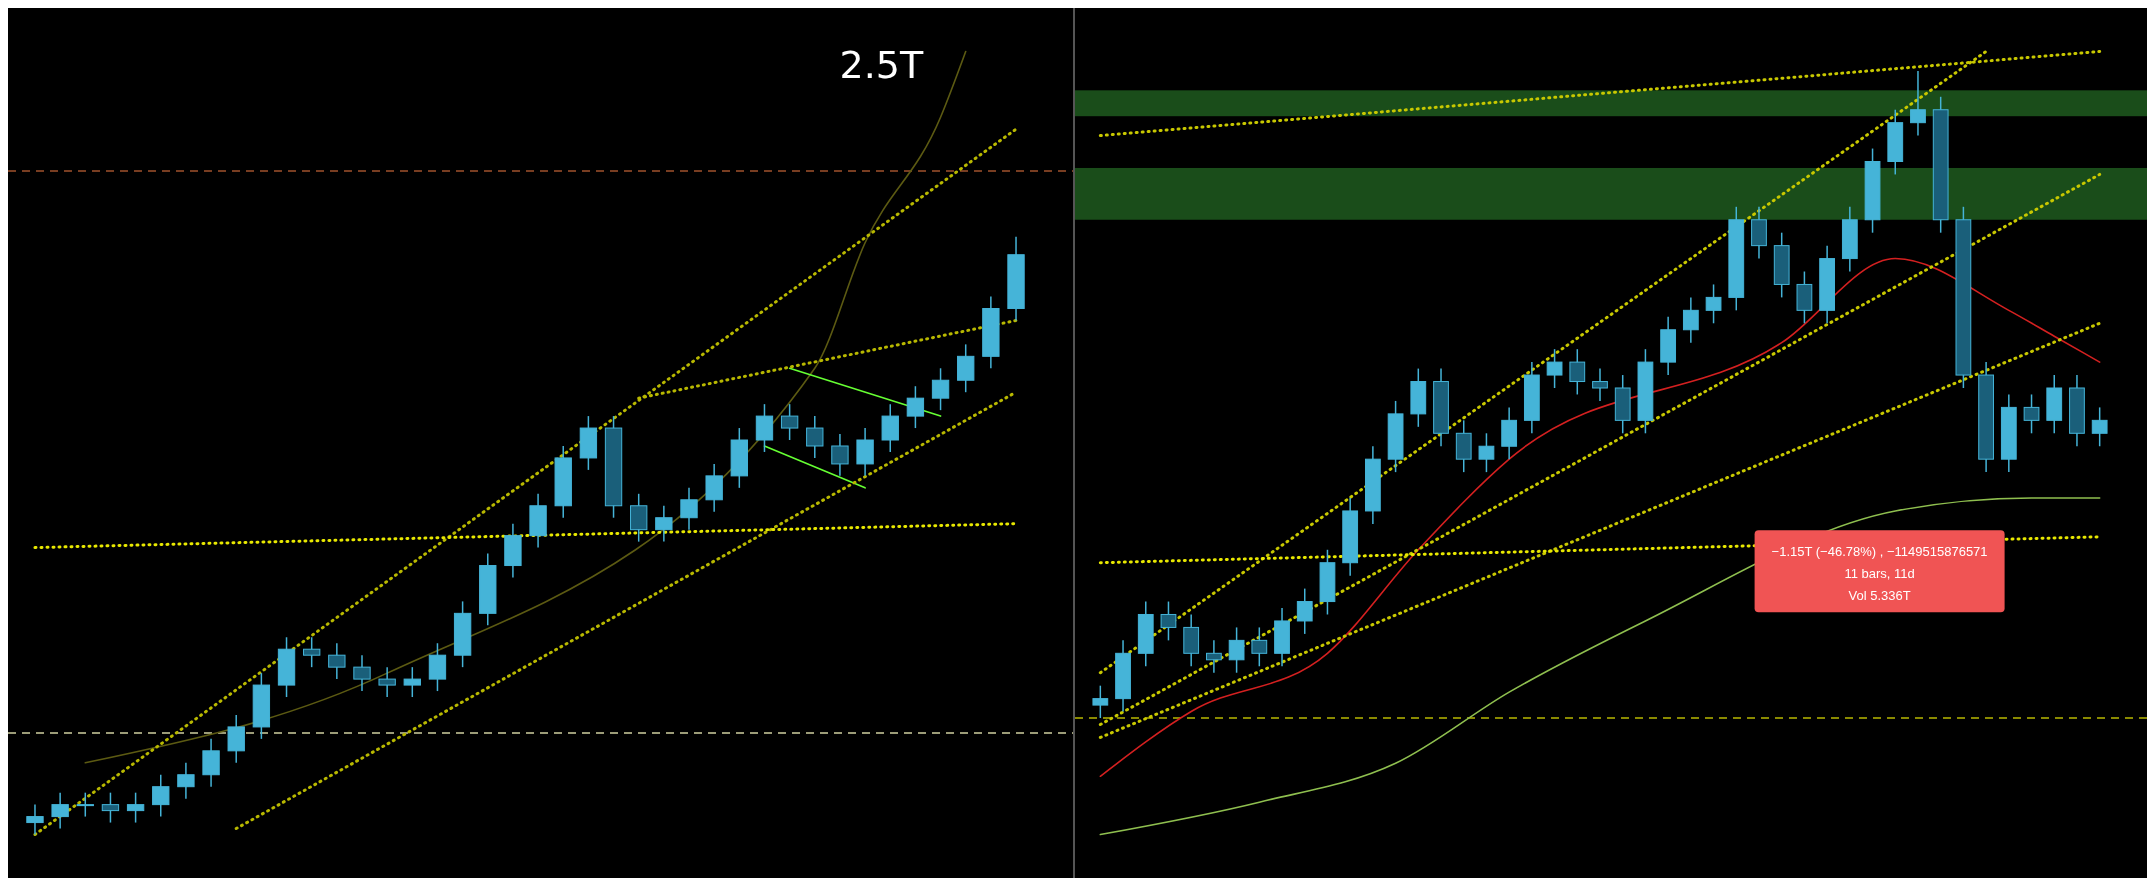 This screenshot has width=2147, height=882. Describe the element at coordinates (1879, 596) in the screenshot. I see `annotation: Vol 5.336T` at that location.